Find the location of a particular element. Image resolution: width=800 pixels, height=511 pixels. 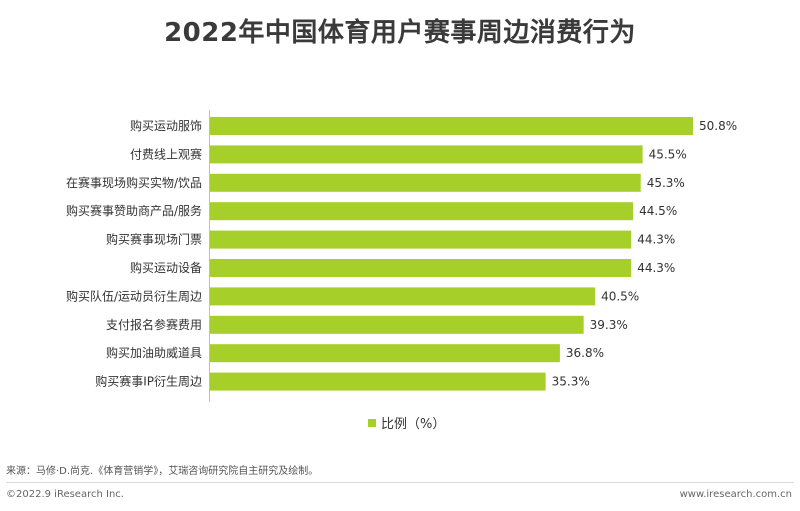

category-label: 支付报名参赛费用 is located at coordinates (154, 324).